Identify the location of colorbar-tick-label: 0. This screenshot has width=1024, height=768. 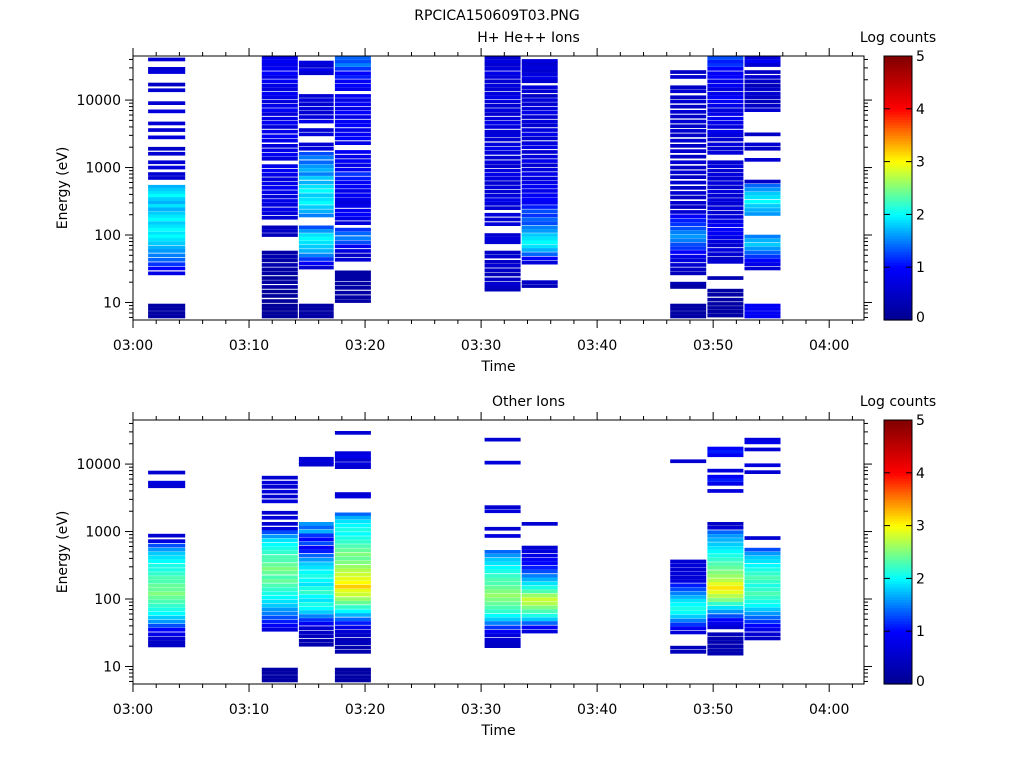
(920, 318).